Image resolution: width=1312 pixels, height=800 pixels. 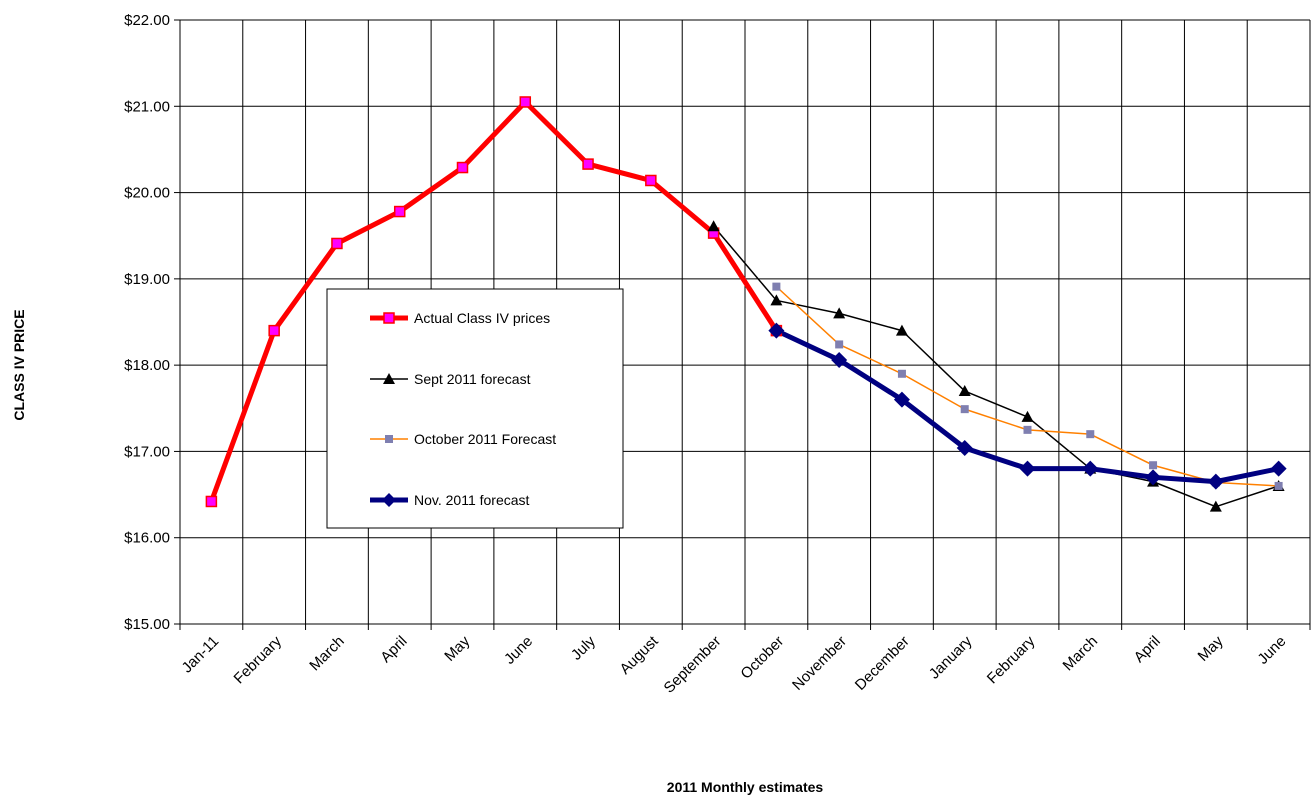 I want to click on y-tick-label: $16.00, so click(x=147, y=538).